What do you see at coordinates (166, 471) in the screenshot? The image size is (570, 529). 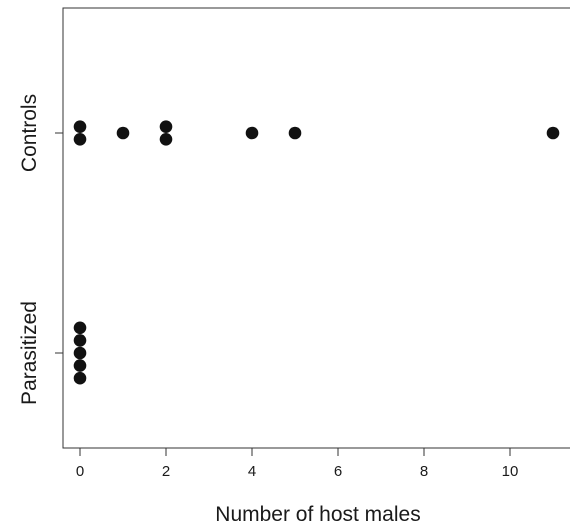 I see `x-tick-label-2: 2` at bounding box center [166, 471].